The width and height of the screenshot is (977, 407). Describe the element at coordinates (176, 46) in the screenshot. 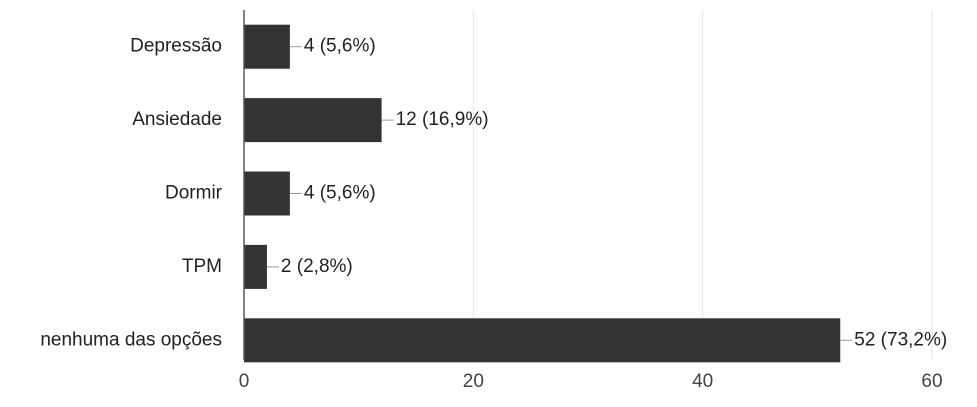

I see `category-label: Depressão` at that location.